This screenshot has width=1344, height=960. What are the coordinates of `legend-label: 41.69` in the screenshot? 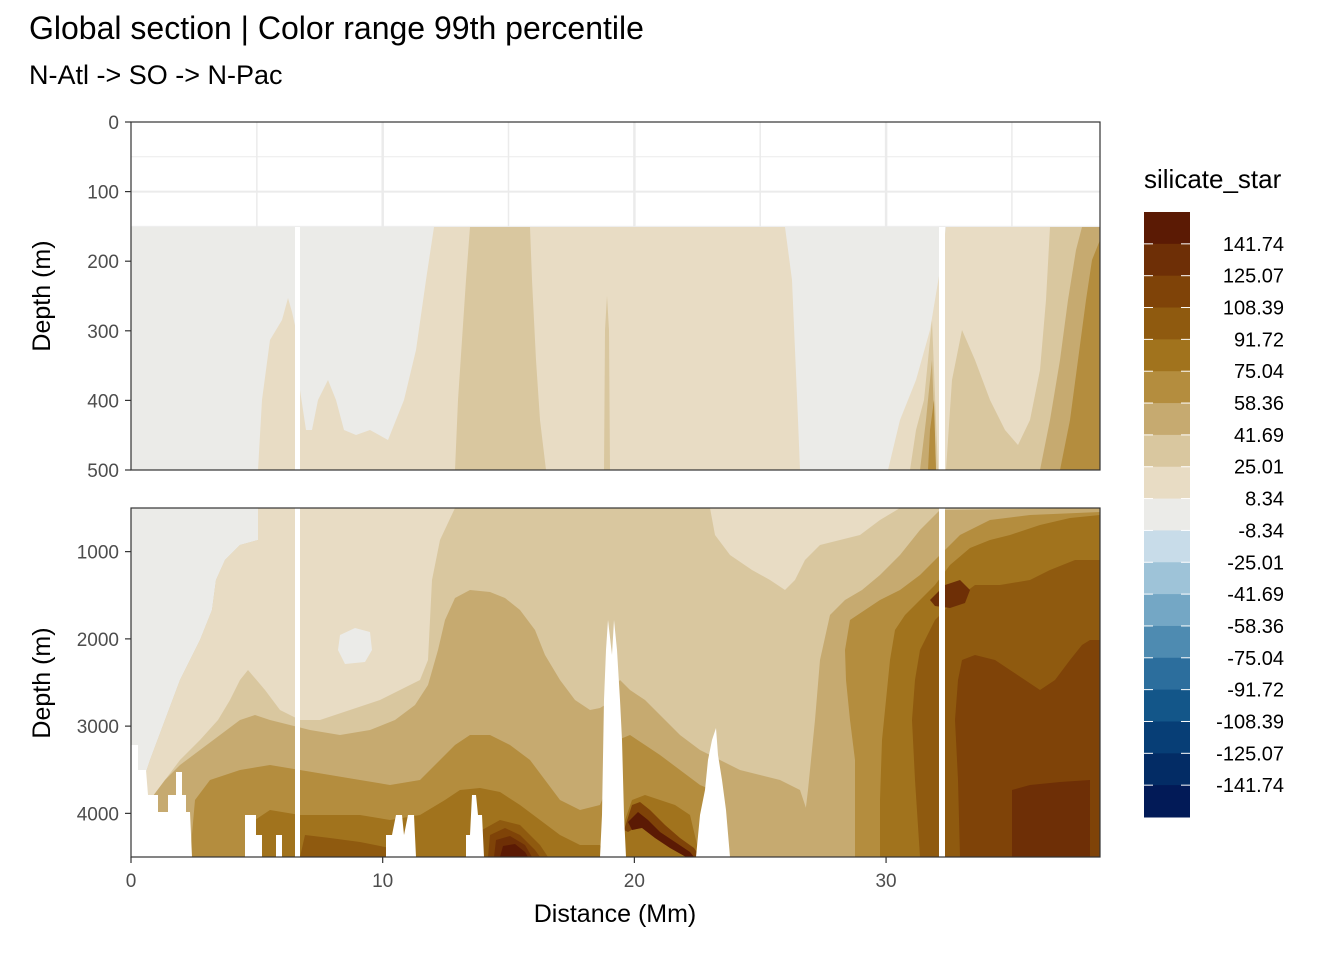 It's located at (1259, 436).